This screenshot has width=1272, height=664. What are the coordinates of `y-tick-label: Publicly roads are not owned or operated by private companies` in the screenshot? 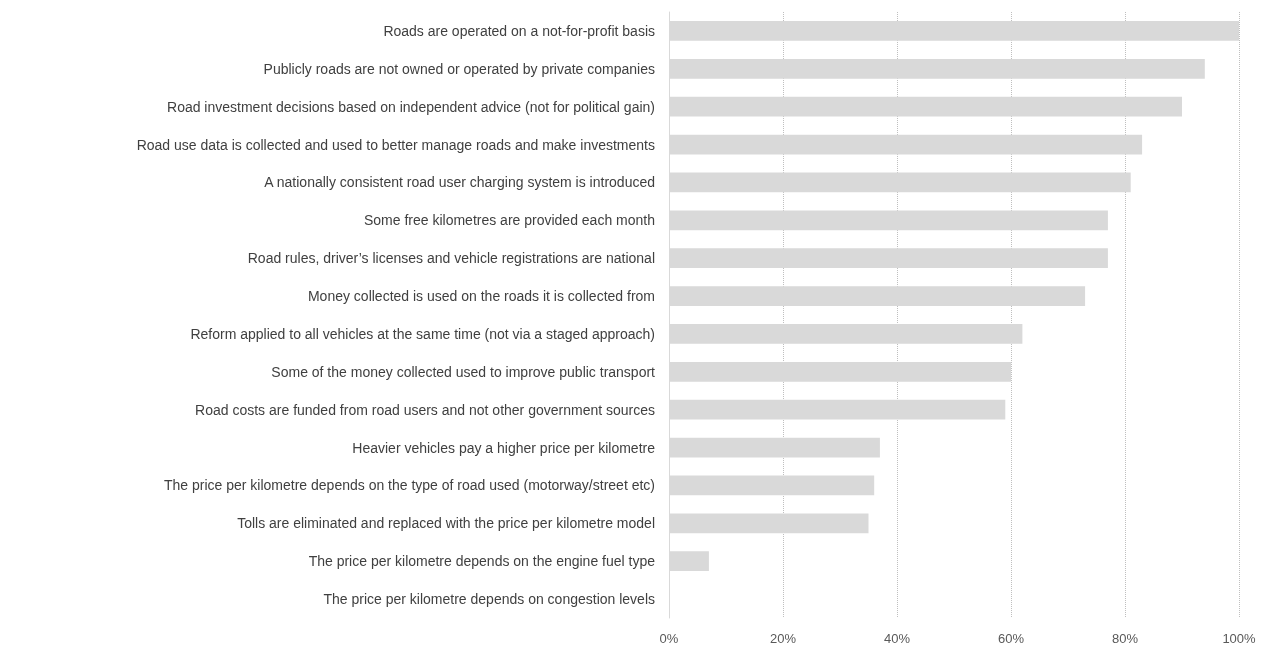 It's located at (459, 68).